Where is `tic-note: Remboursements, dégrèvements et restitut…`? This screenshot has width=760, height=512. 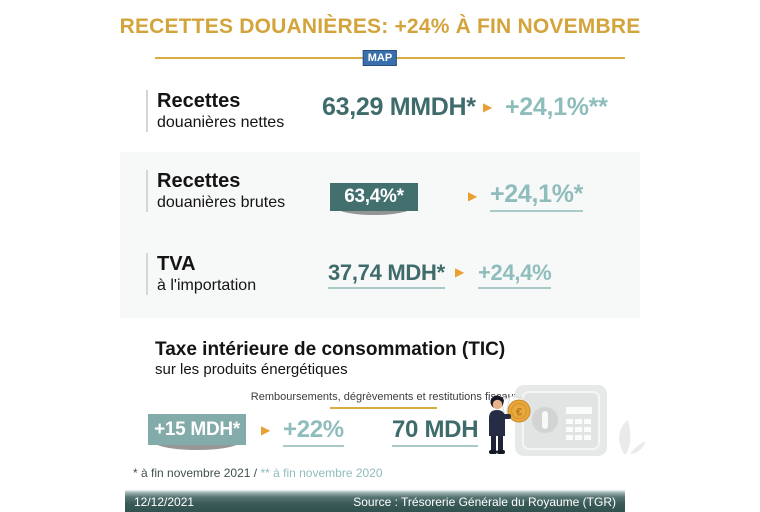
tic-note: Remboursements, dégrèvements et restitut… is located at coordinates (385, 397).